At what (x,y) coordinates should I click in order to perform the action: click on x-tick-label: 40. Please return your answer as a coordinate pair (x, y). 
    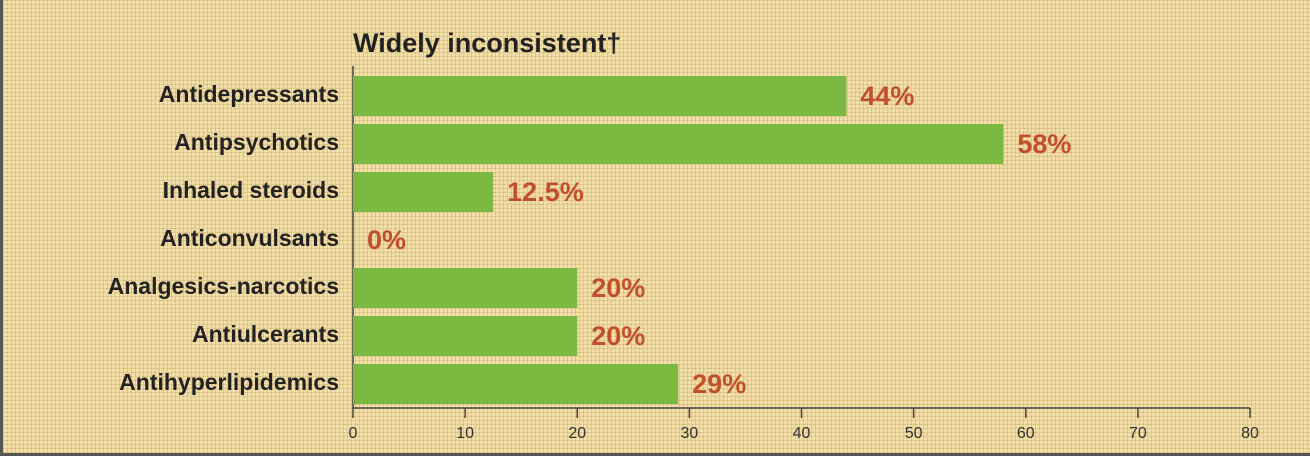
    Looking at the image, I should click on (802, 433).